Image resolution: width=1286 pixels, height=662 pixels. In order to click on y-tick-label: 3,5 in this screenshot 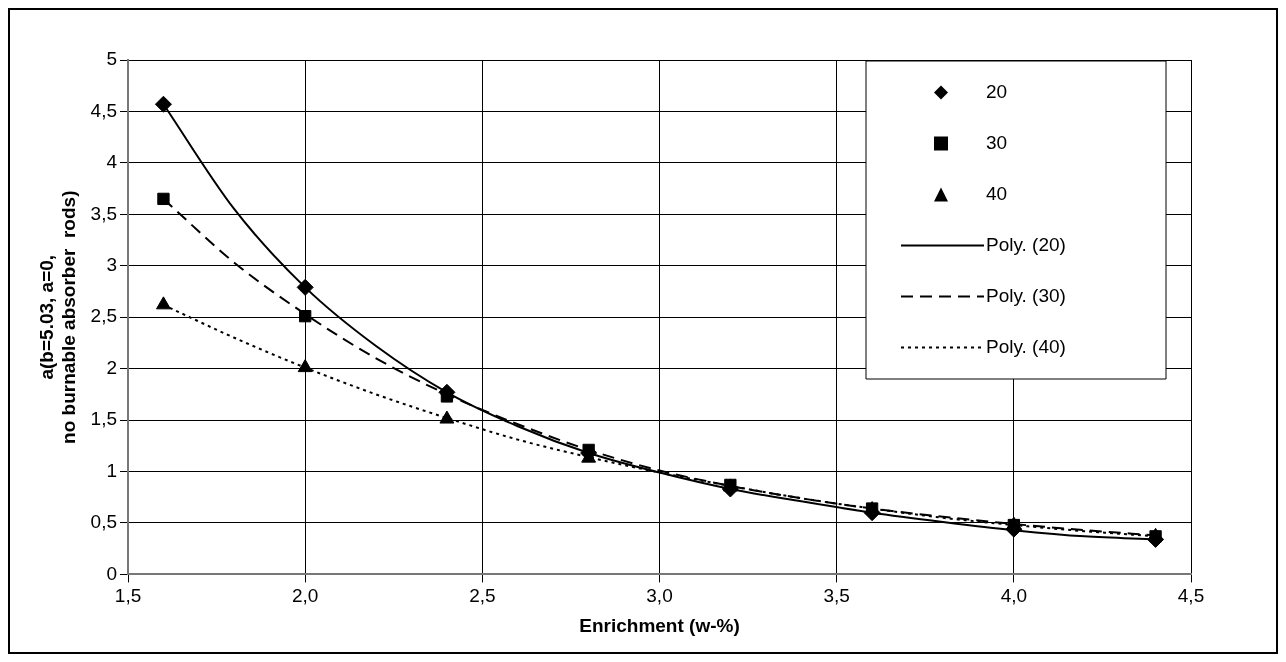, I will do `click(104, 213)`.